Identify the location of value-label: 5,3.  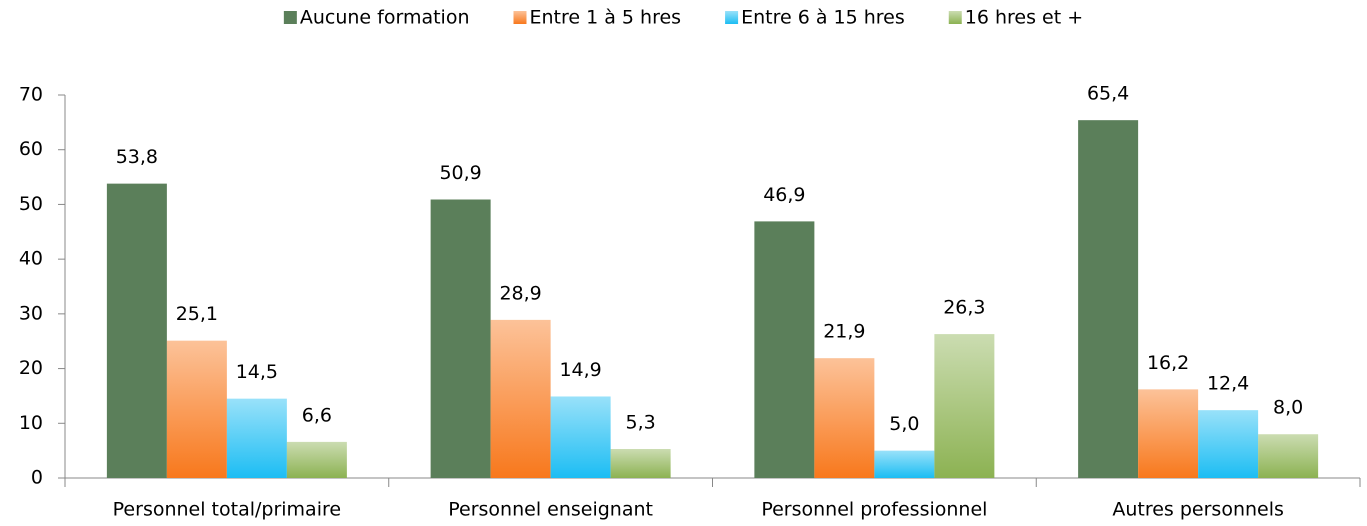
(641, 423).